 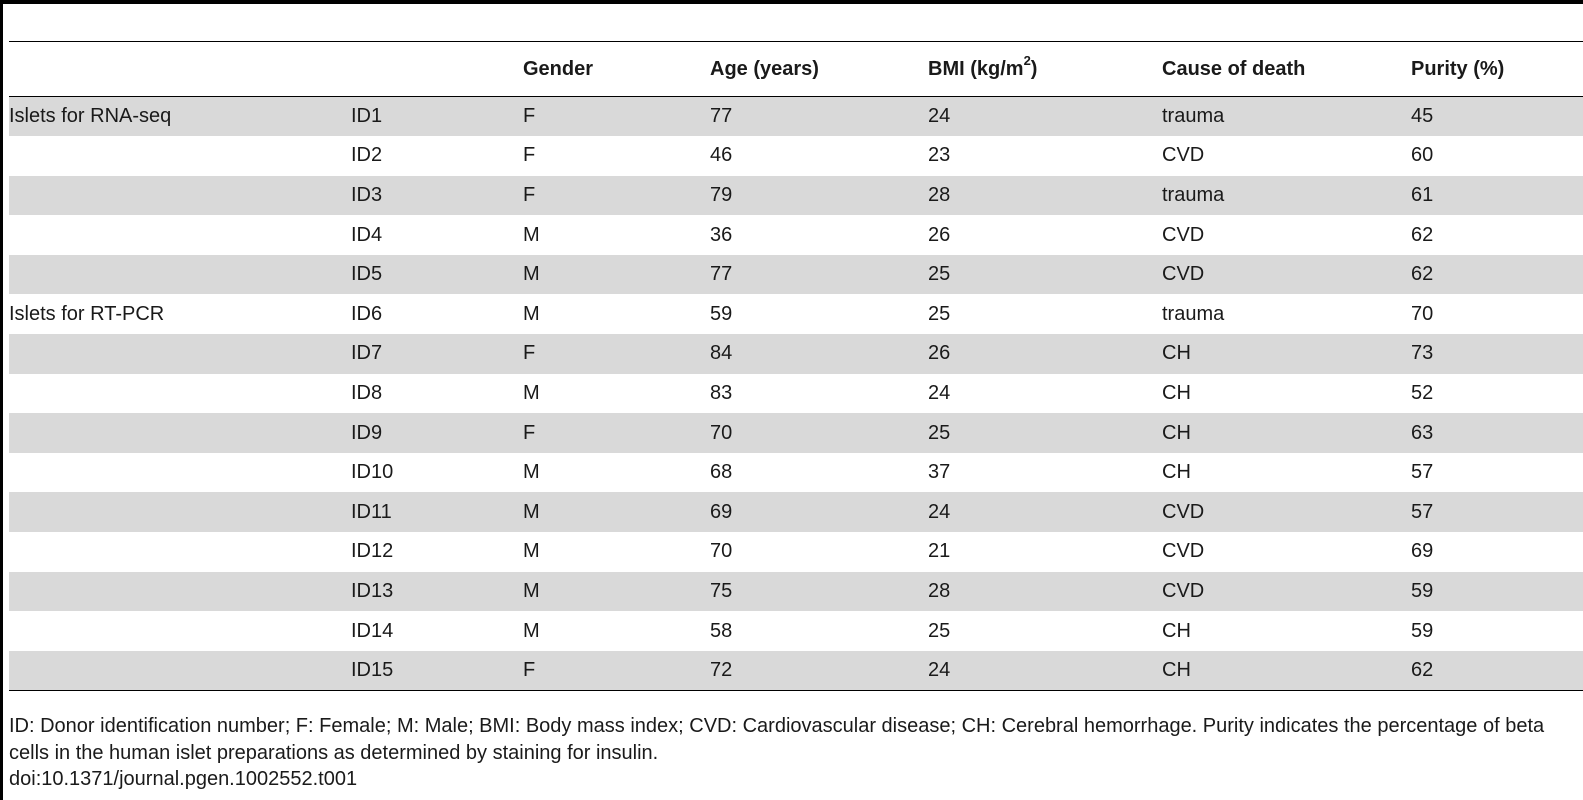 I want to click on table-row: ID13 M 75 28 CVD 59, so click(x=796, y=591).